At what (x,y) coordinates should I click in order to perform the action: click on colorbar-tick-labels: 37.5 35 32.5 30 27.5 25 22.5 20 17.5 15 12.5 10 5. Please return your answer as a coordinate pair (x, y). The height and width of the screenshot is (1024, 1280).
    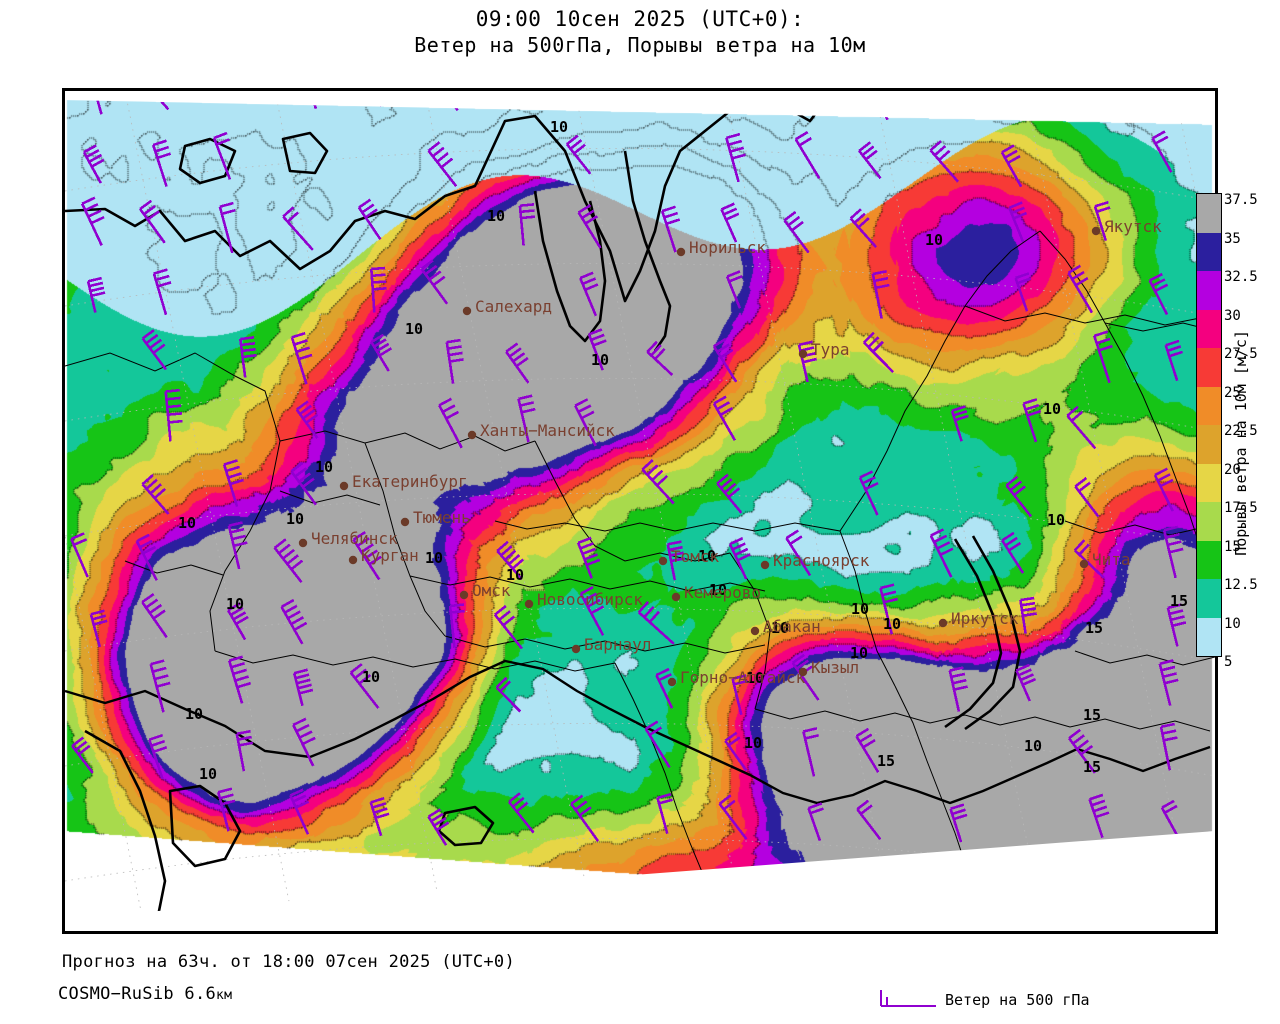
    Looking at the image, I should click on (1252, 427).